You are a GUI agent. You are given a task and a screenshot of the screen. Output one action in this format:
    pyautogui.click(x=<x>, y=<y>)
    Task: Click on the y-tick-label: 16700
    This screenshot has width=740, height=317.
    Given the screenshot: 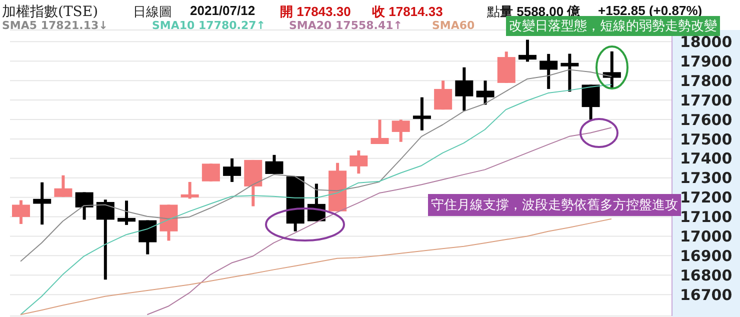 What is the action you would take?
    pyautogui.click(x=706, y=295)
    